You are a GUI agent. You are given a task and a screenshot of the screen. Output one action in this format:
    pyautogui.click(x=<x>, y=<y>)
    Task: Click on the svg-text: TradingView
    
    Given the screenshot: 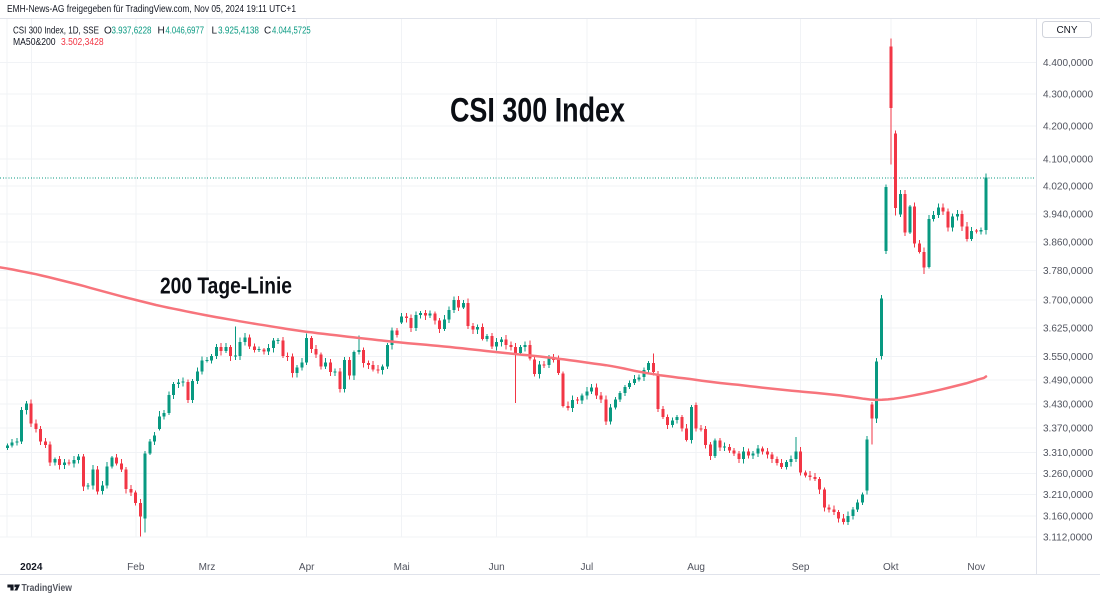 What is the action you would take?
    pyautogui.click(x=47, y=588)
    